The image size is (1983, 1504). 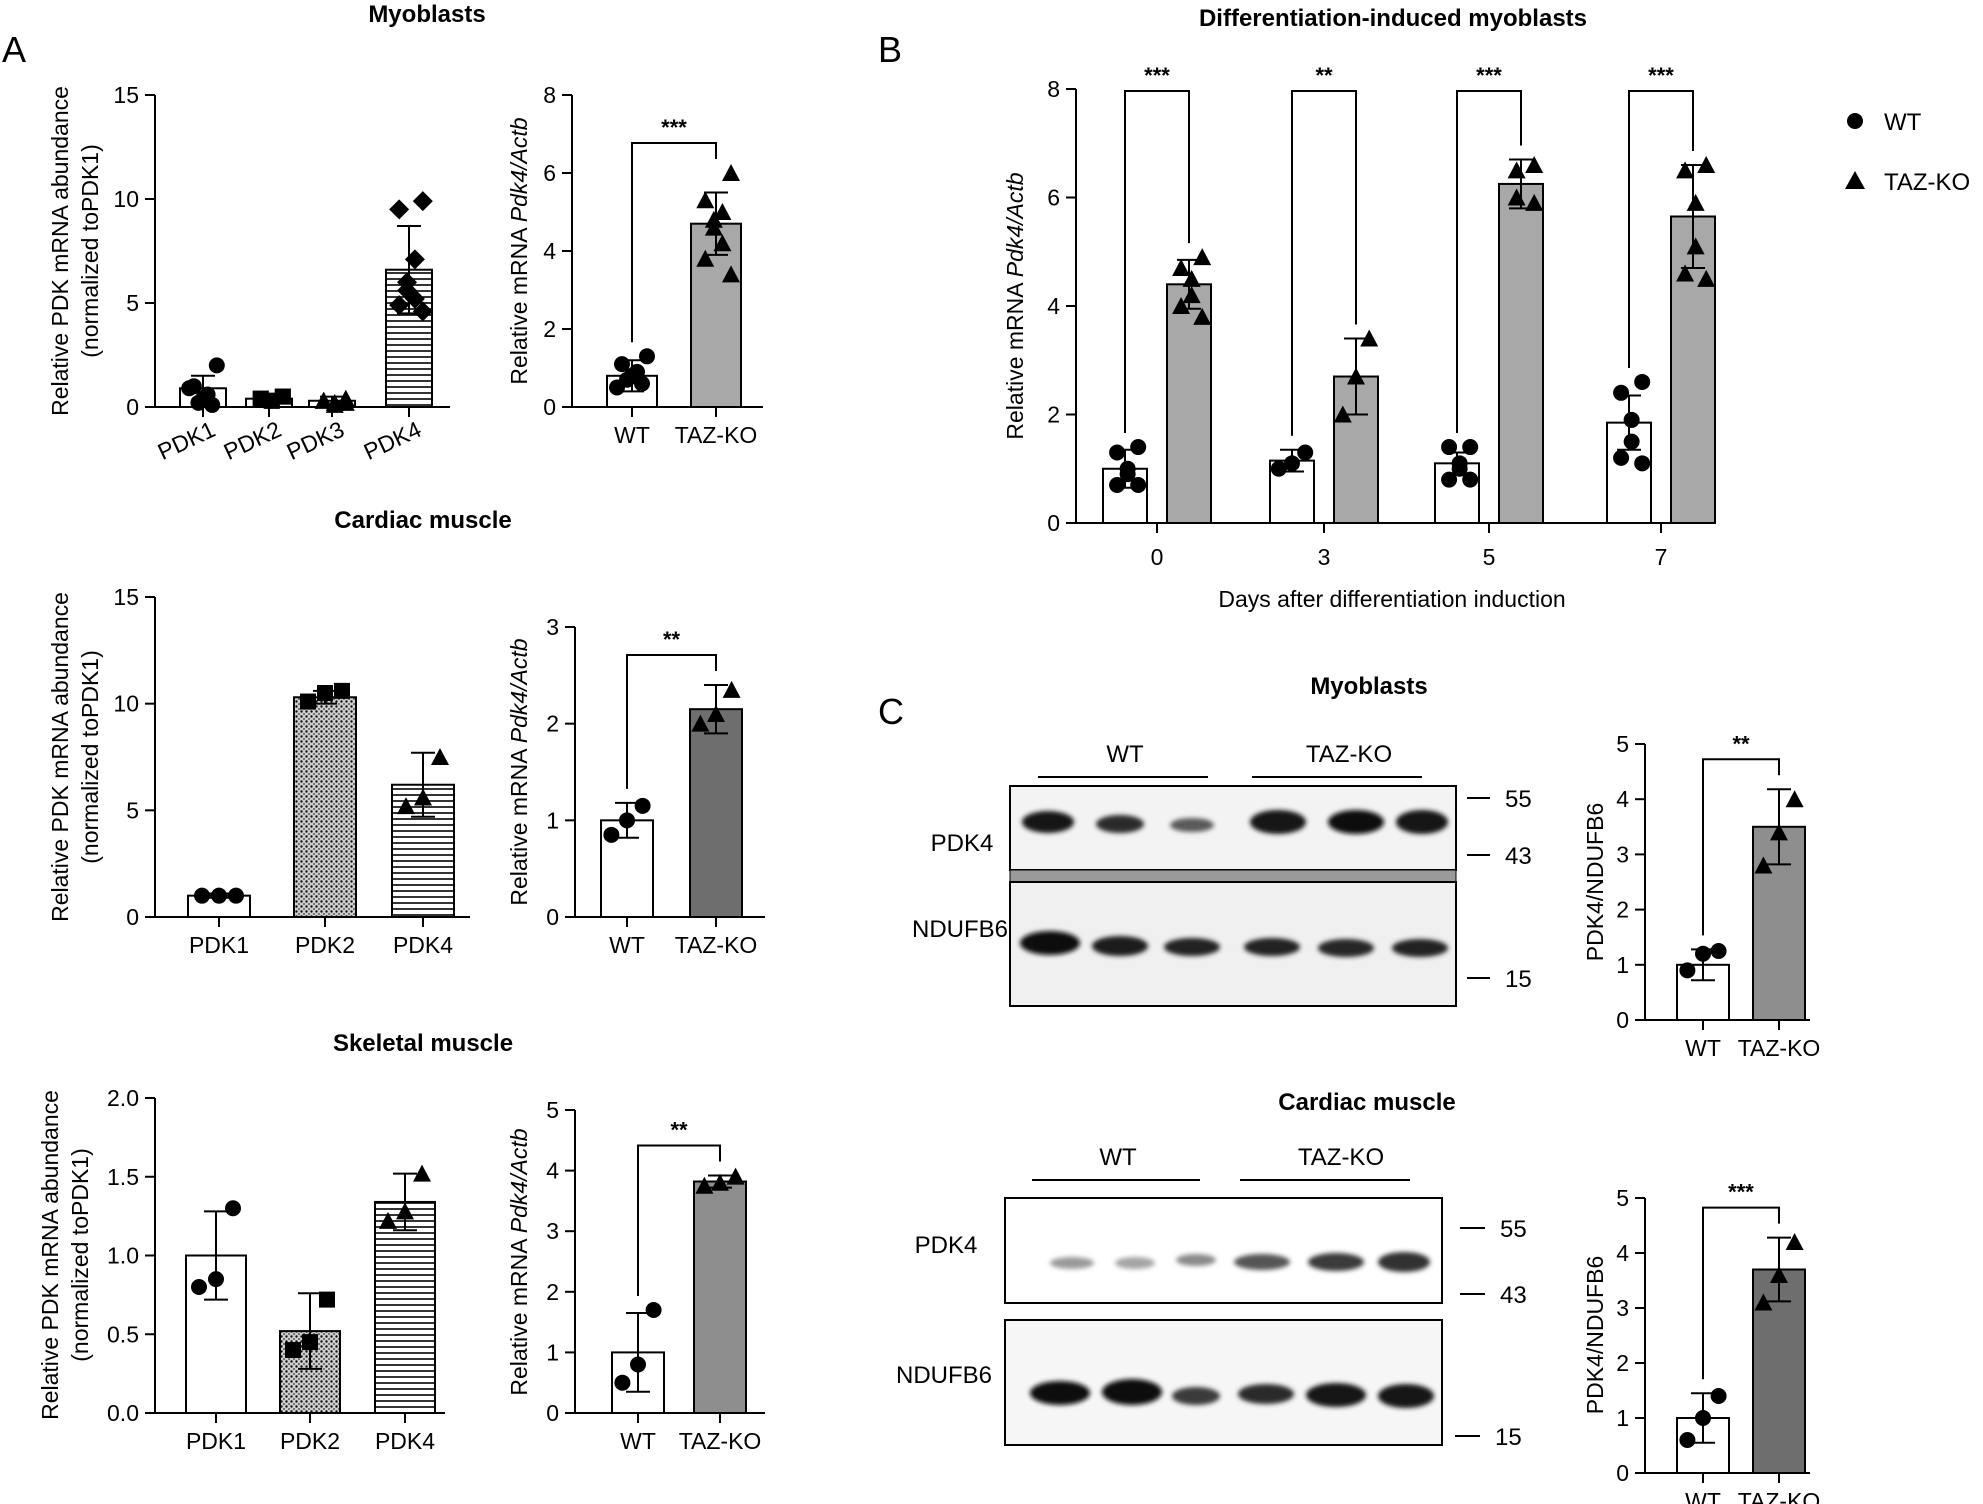 What do you see at coordinates (1701, 896) in the screenshot?
I see `chart-myoblasts-blot-quantification: 0 1 2 3 4 5 PDK4/NDUFB6 WT TAZ-KO **` at bounding box center [1701, 896].